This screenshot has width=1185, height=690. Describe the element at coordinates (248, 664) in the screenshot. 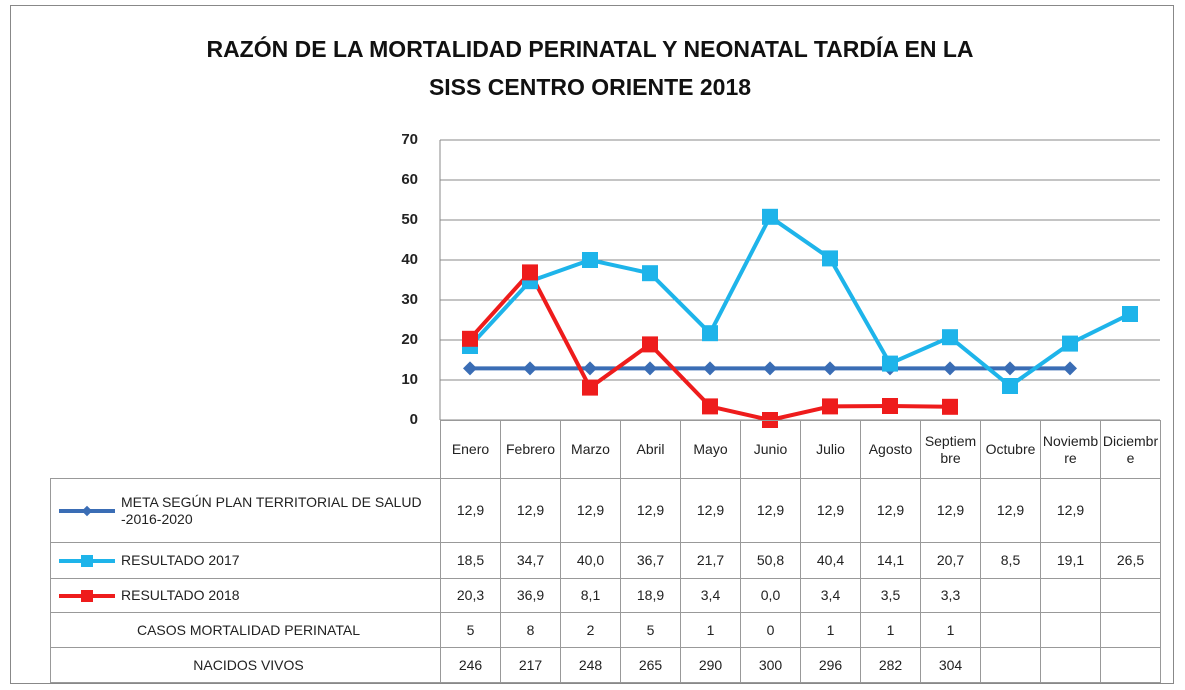

I see `legend-label: NACIDOS VIVOS` at that location.